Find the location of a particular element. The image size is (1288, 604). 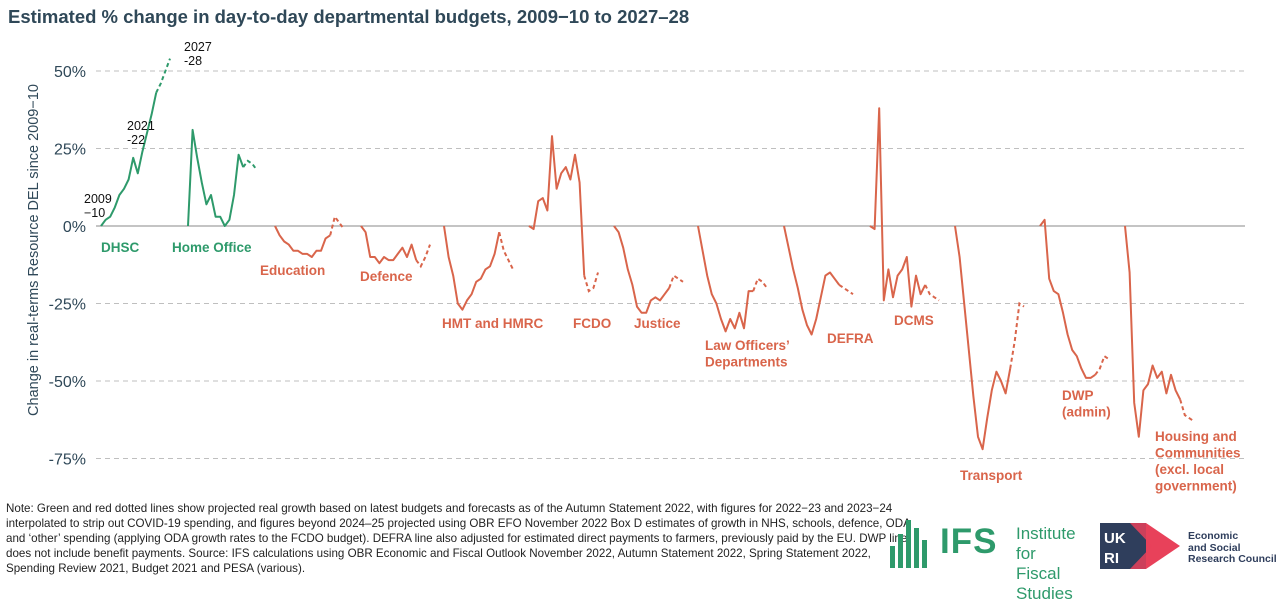

y-tick-label: 50% is located at coordinates (70, 72).